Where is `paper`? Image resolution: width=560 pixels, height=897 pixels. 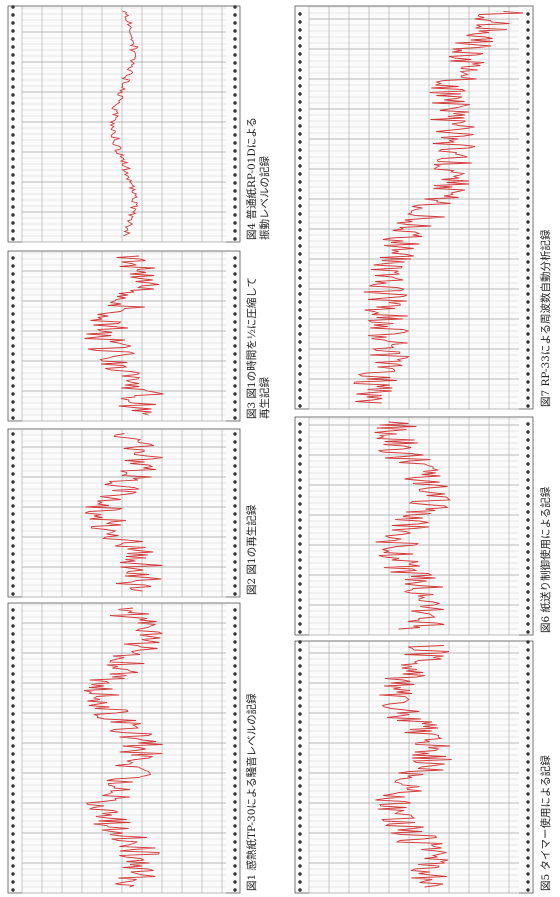
paper is located at coordinates (124, 336).